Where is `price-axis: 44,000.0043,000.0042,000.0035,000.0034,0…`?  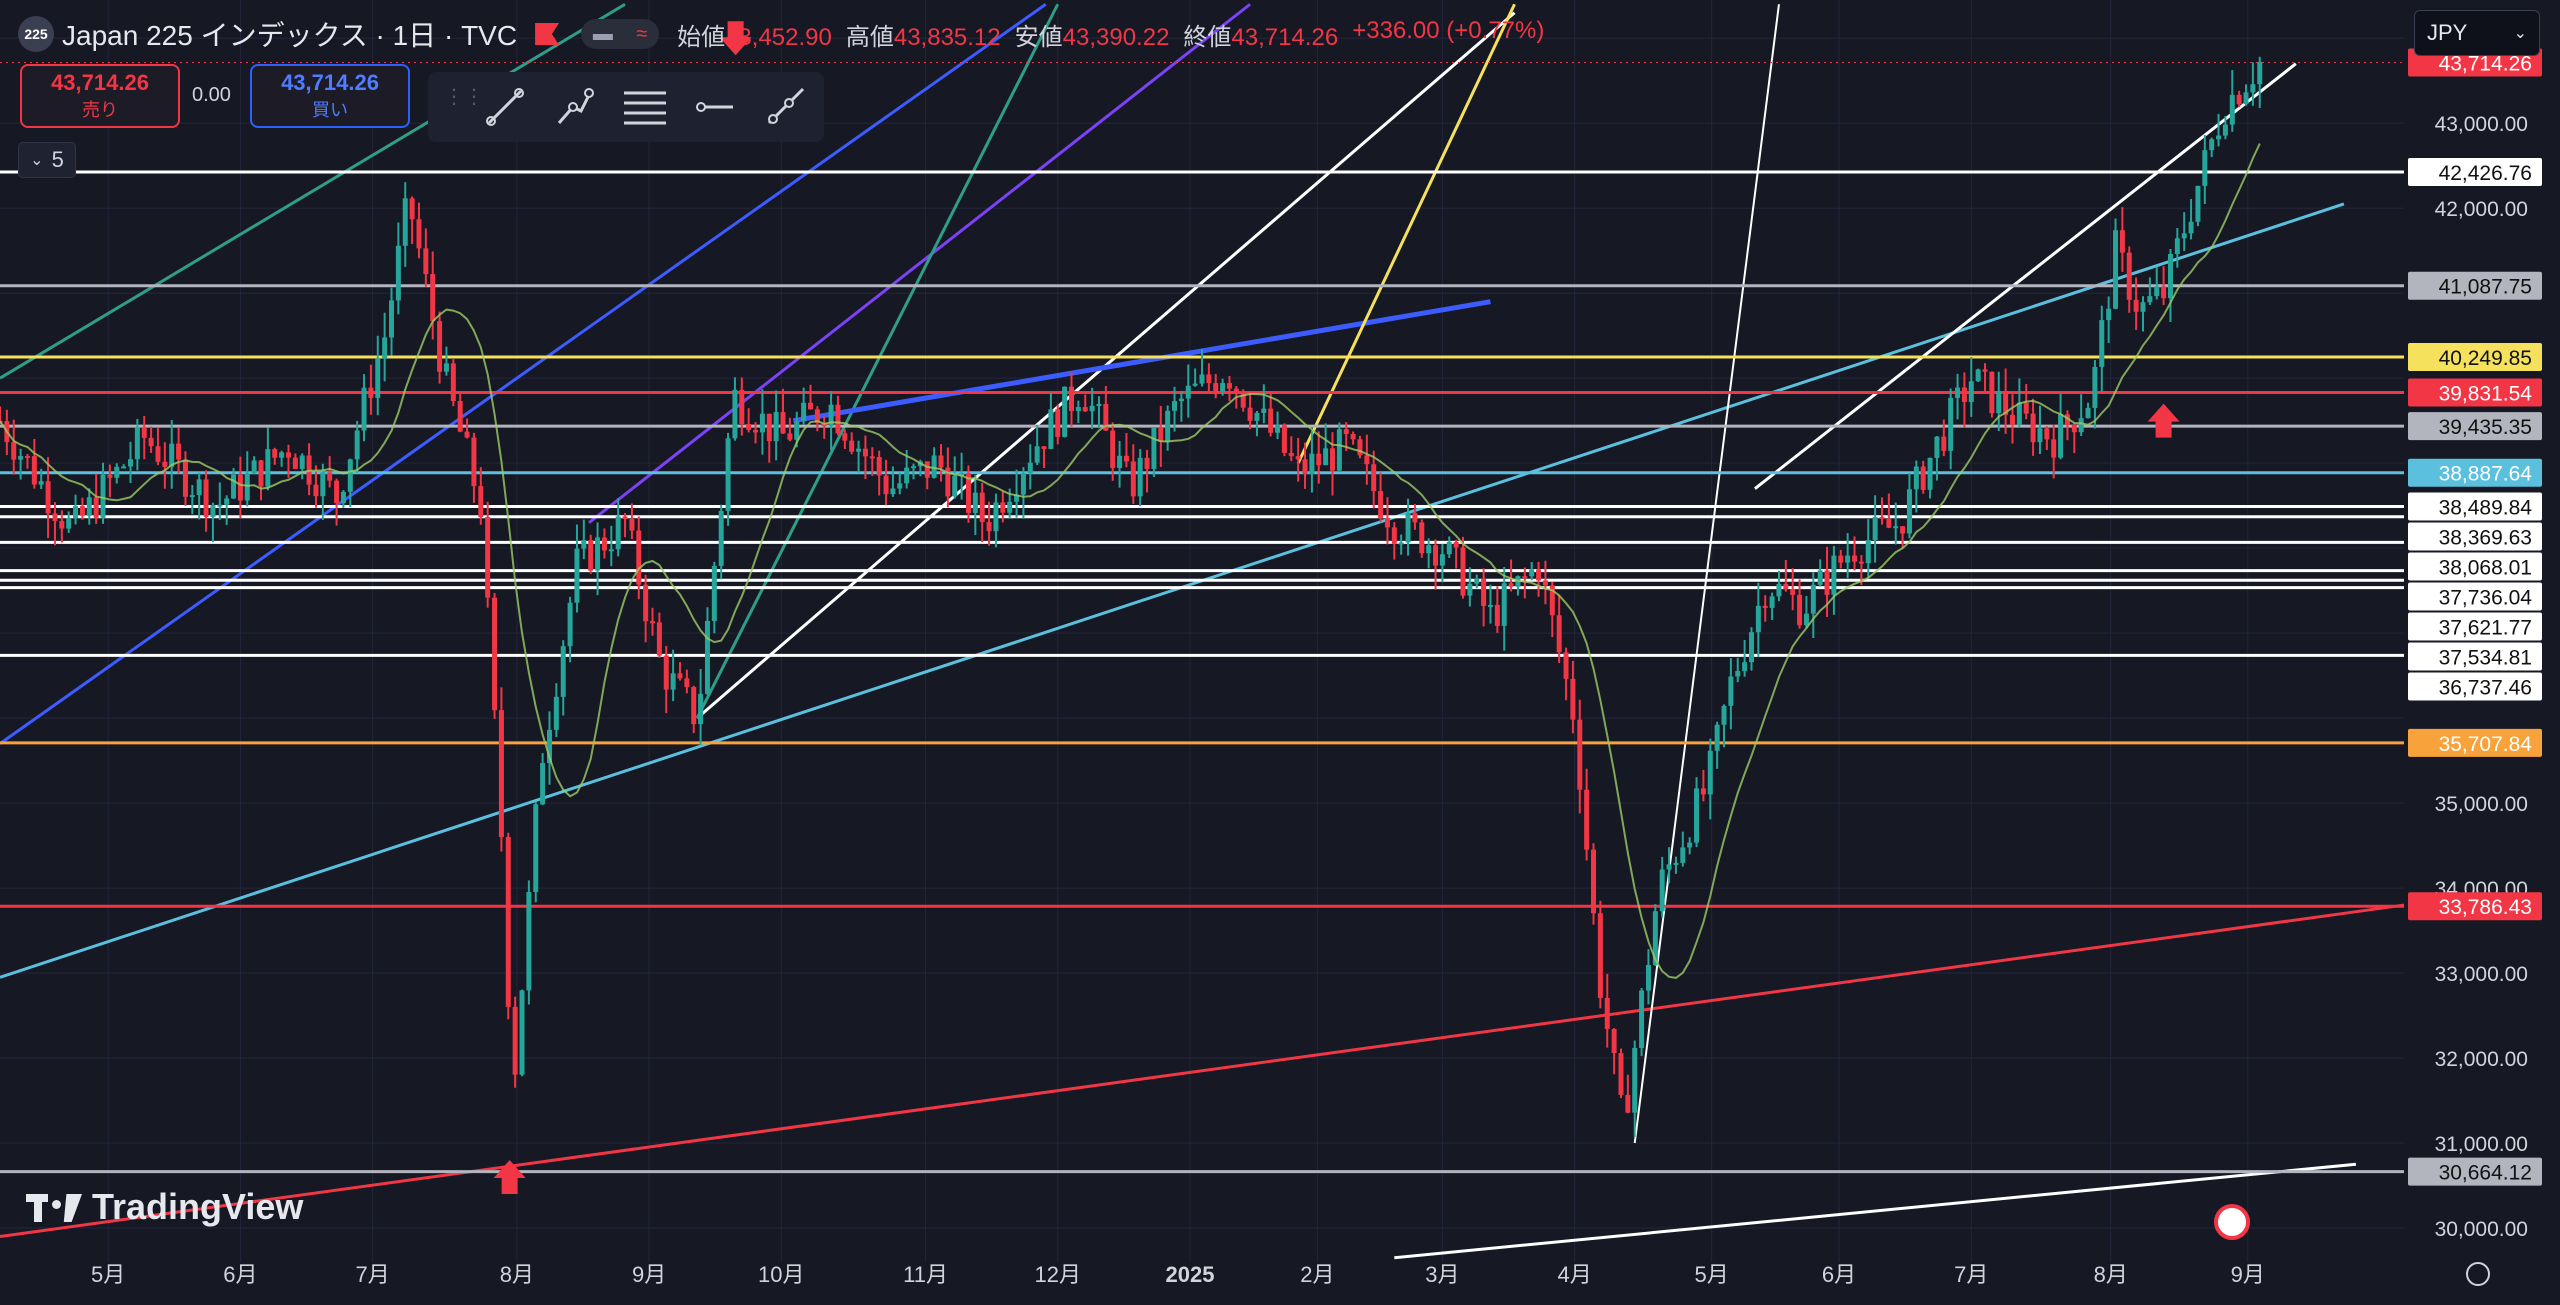
price-axis: 44,000.0043,000.0042,000.0035,000.0034,0… is located at coordinates (2475, 634).